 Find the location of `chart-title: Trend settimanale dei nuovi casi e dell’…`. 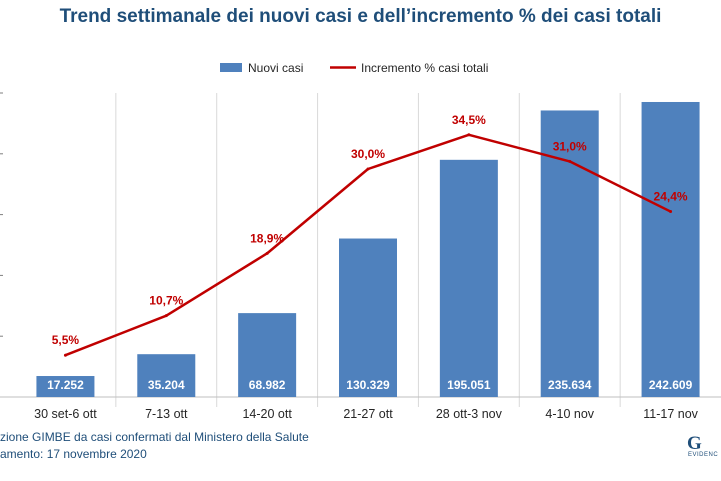

chart-title: Trend settimanale dei nuovi casi e dell’… is located at coordinates (360, 16).